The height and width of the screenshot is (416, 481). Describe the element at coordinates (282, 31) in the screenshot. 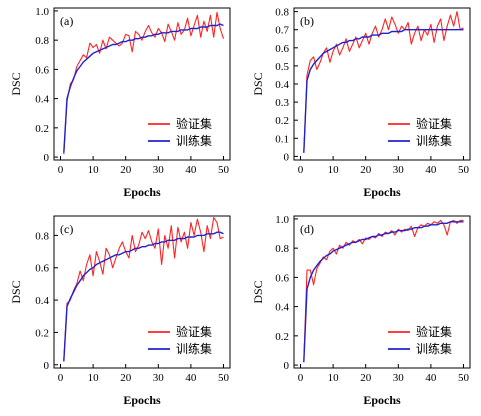

I see `y-tick-label: 0.7` at that location.